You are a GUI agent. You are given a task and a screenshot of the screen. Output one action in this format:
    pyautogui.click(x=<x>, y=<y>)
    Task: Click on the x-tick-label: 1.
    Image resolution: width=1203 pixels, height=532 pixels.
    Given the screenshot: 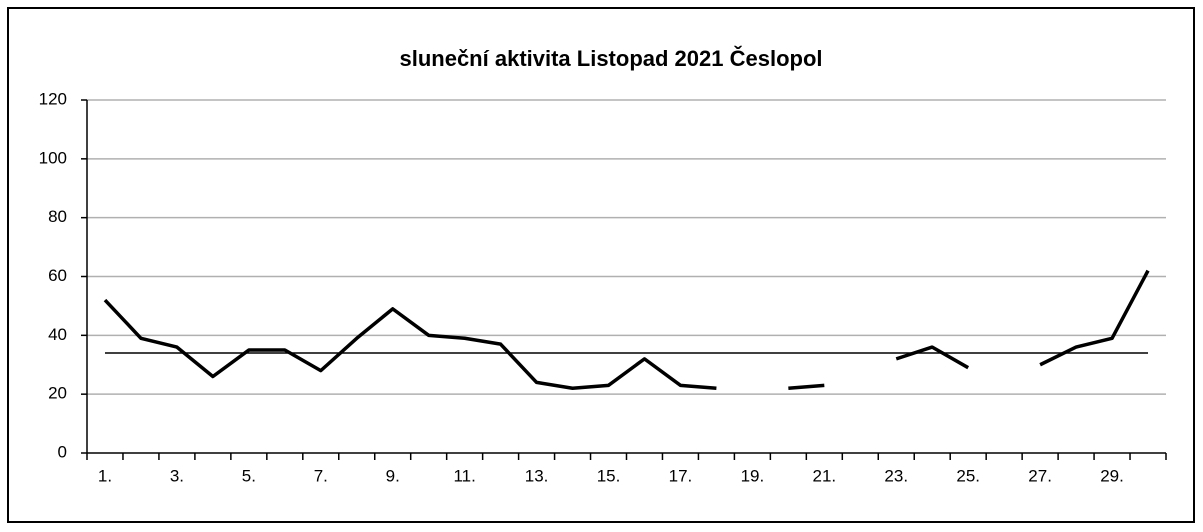 What is the action you would take?
    pyautogui.click(x=105, y=475)
    